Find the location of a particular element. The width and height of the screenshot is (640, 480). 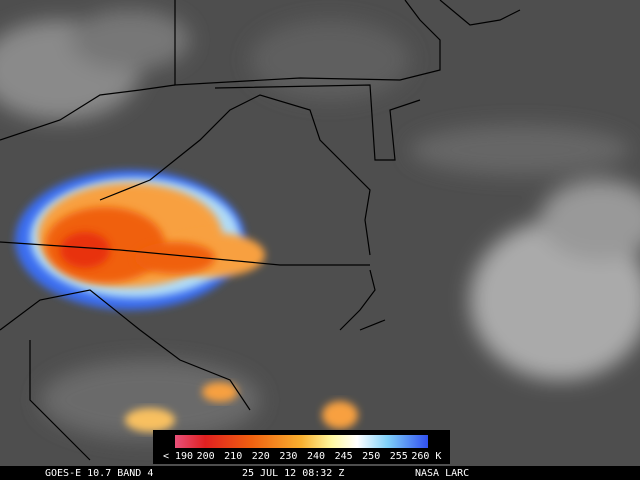

satellite-label: GOES-E 10.7 BAND 4 is located at coordinates (99, 473).